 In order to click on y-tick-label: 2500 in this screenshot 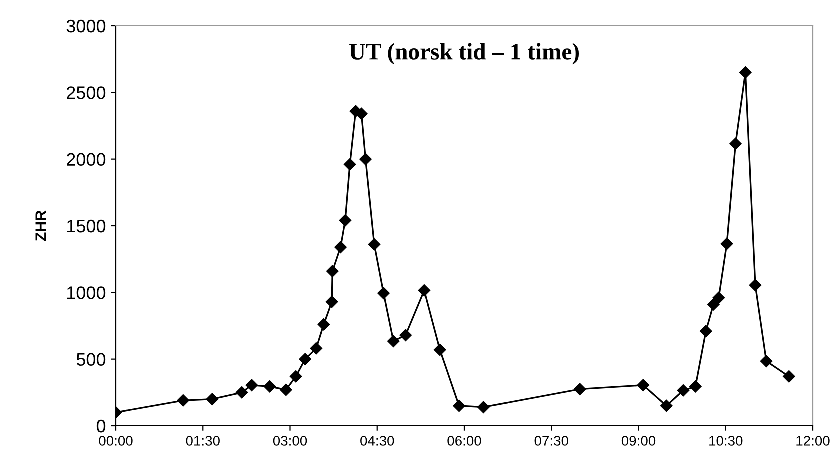, I will do `click(86, 93)`.